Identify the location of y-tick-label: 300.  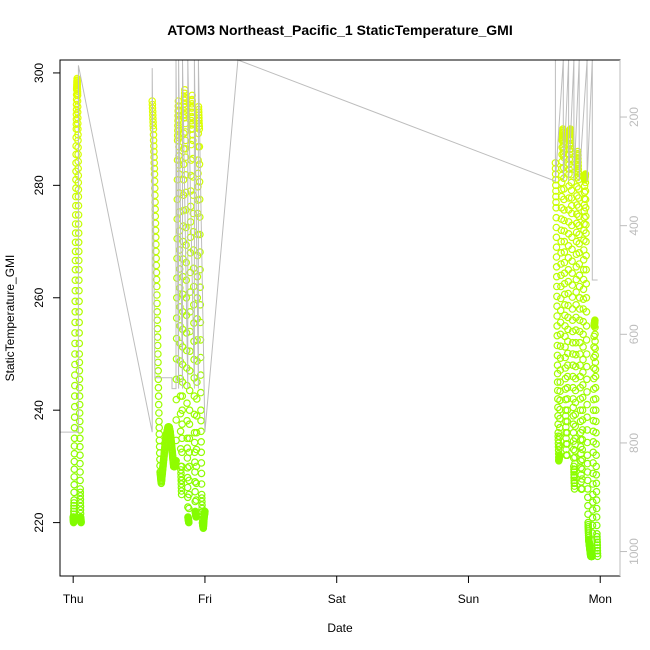
(39, 73).